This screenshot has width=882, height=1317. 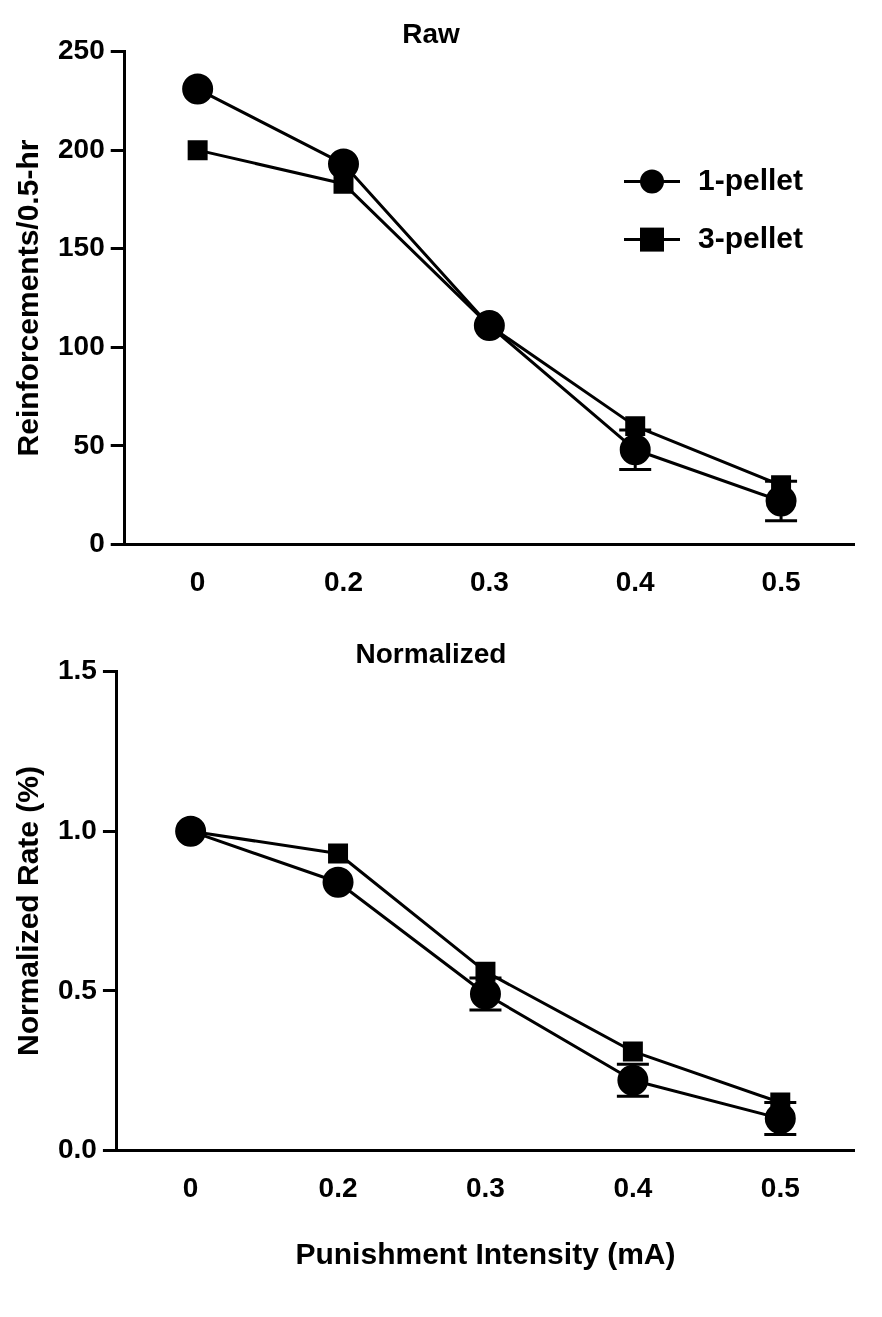 I want to click on legend-label: 1-pellet, so click(x=751, y=179).